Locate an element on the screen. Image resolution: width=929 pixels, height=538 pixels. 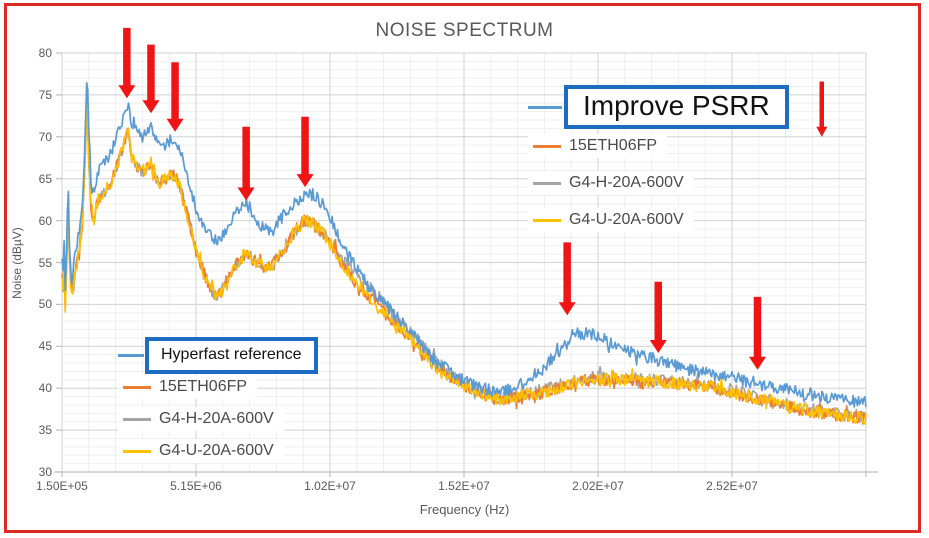
chart-title: NOISE SPECTRUM is located at coordinates (464, 30).